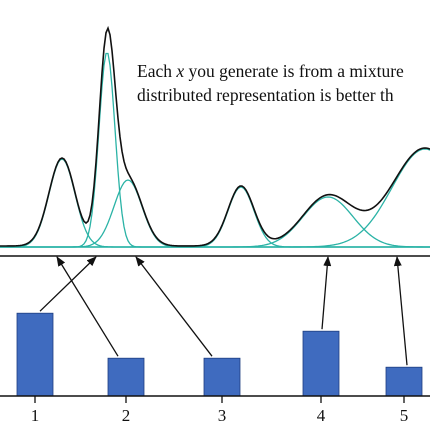  I want to click on tick-label-3: 3, so click(222, 415).